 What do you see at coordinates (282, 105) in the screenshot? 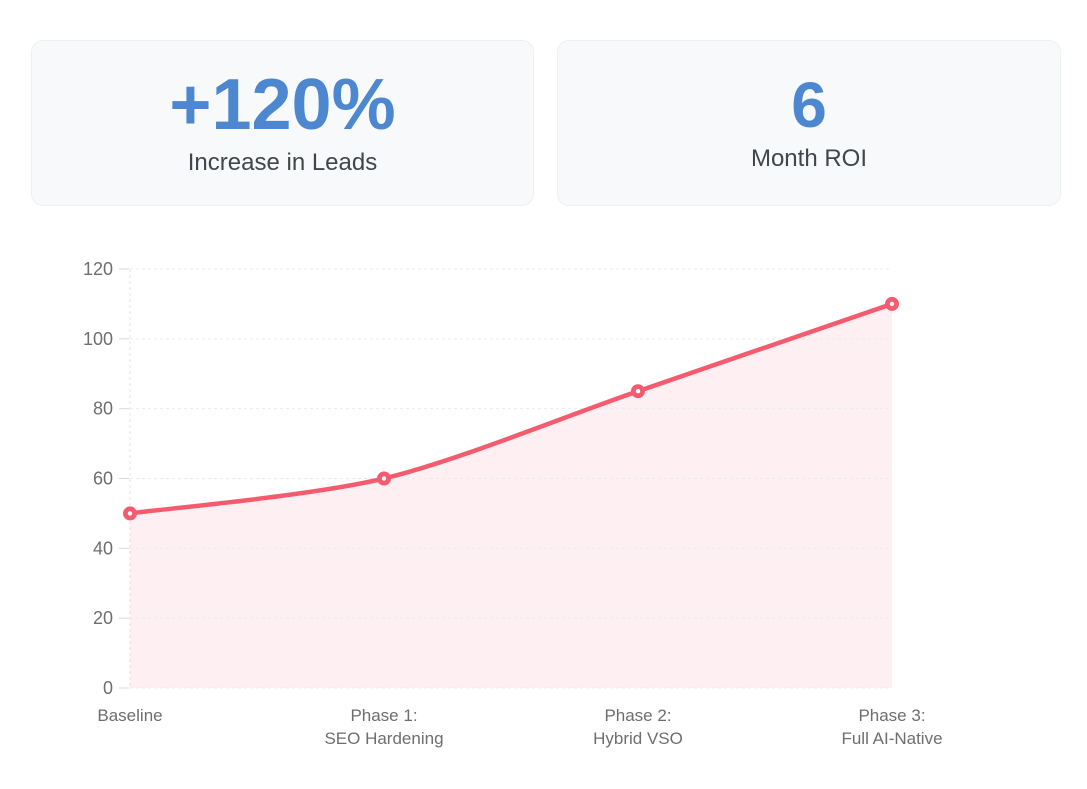
I see `leads-increase-value: +120%` at bounding box center [282, 105].